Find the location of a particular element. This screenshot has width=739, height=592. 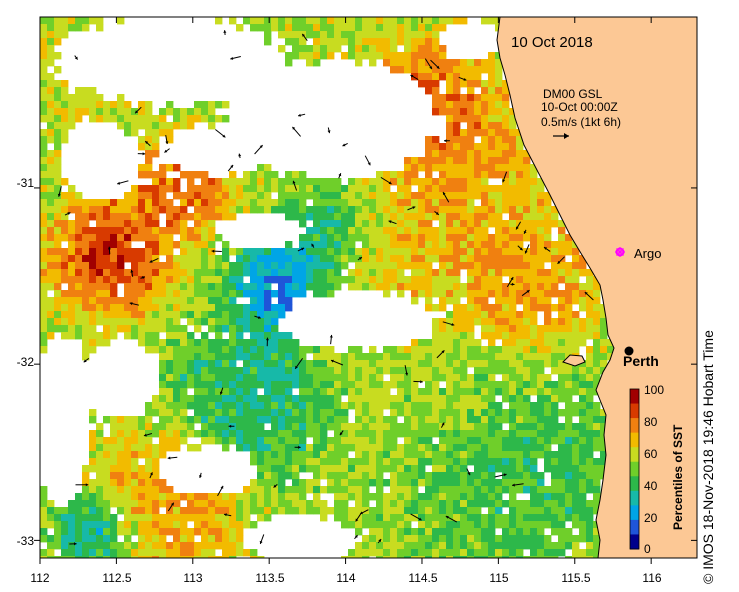

rottnest-island is located at coordinates (574, 360).